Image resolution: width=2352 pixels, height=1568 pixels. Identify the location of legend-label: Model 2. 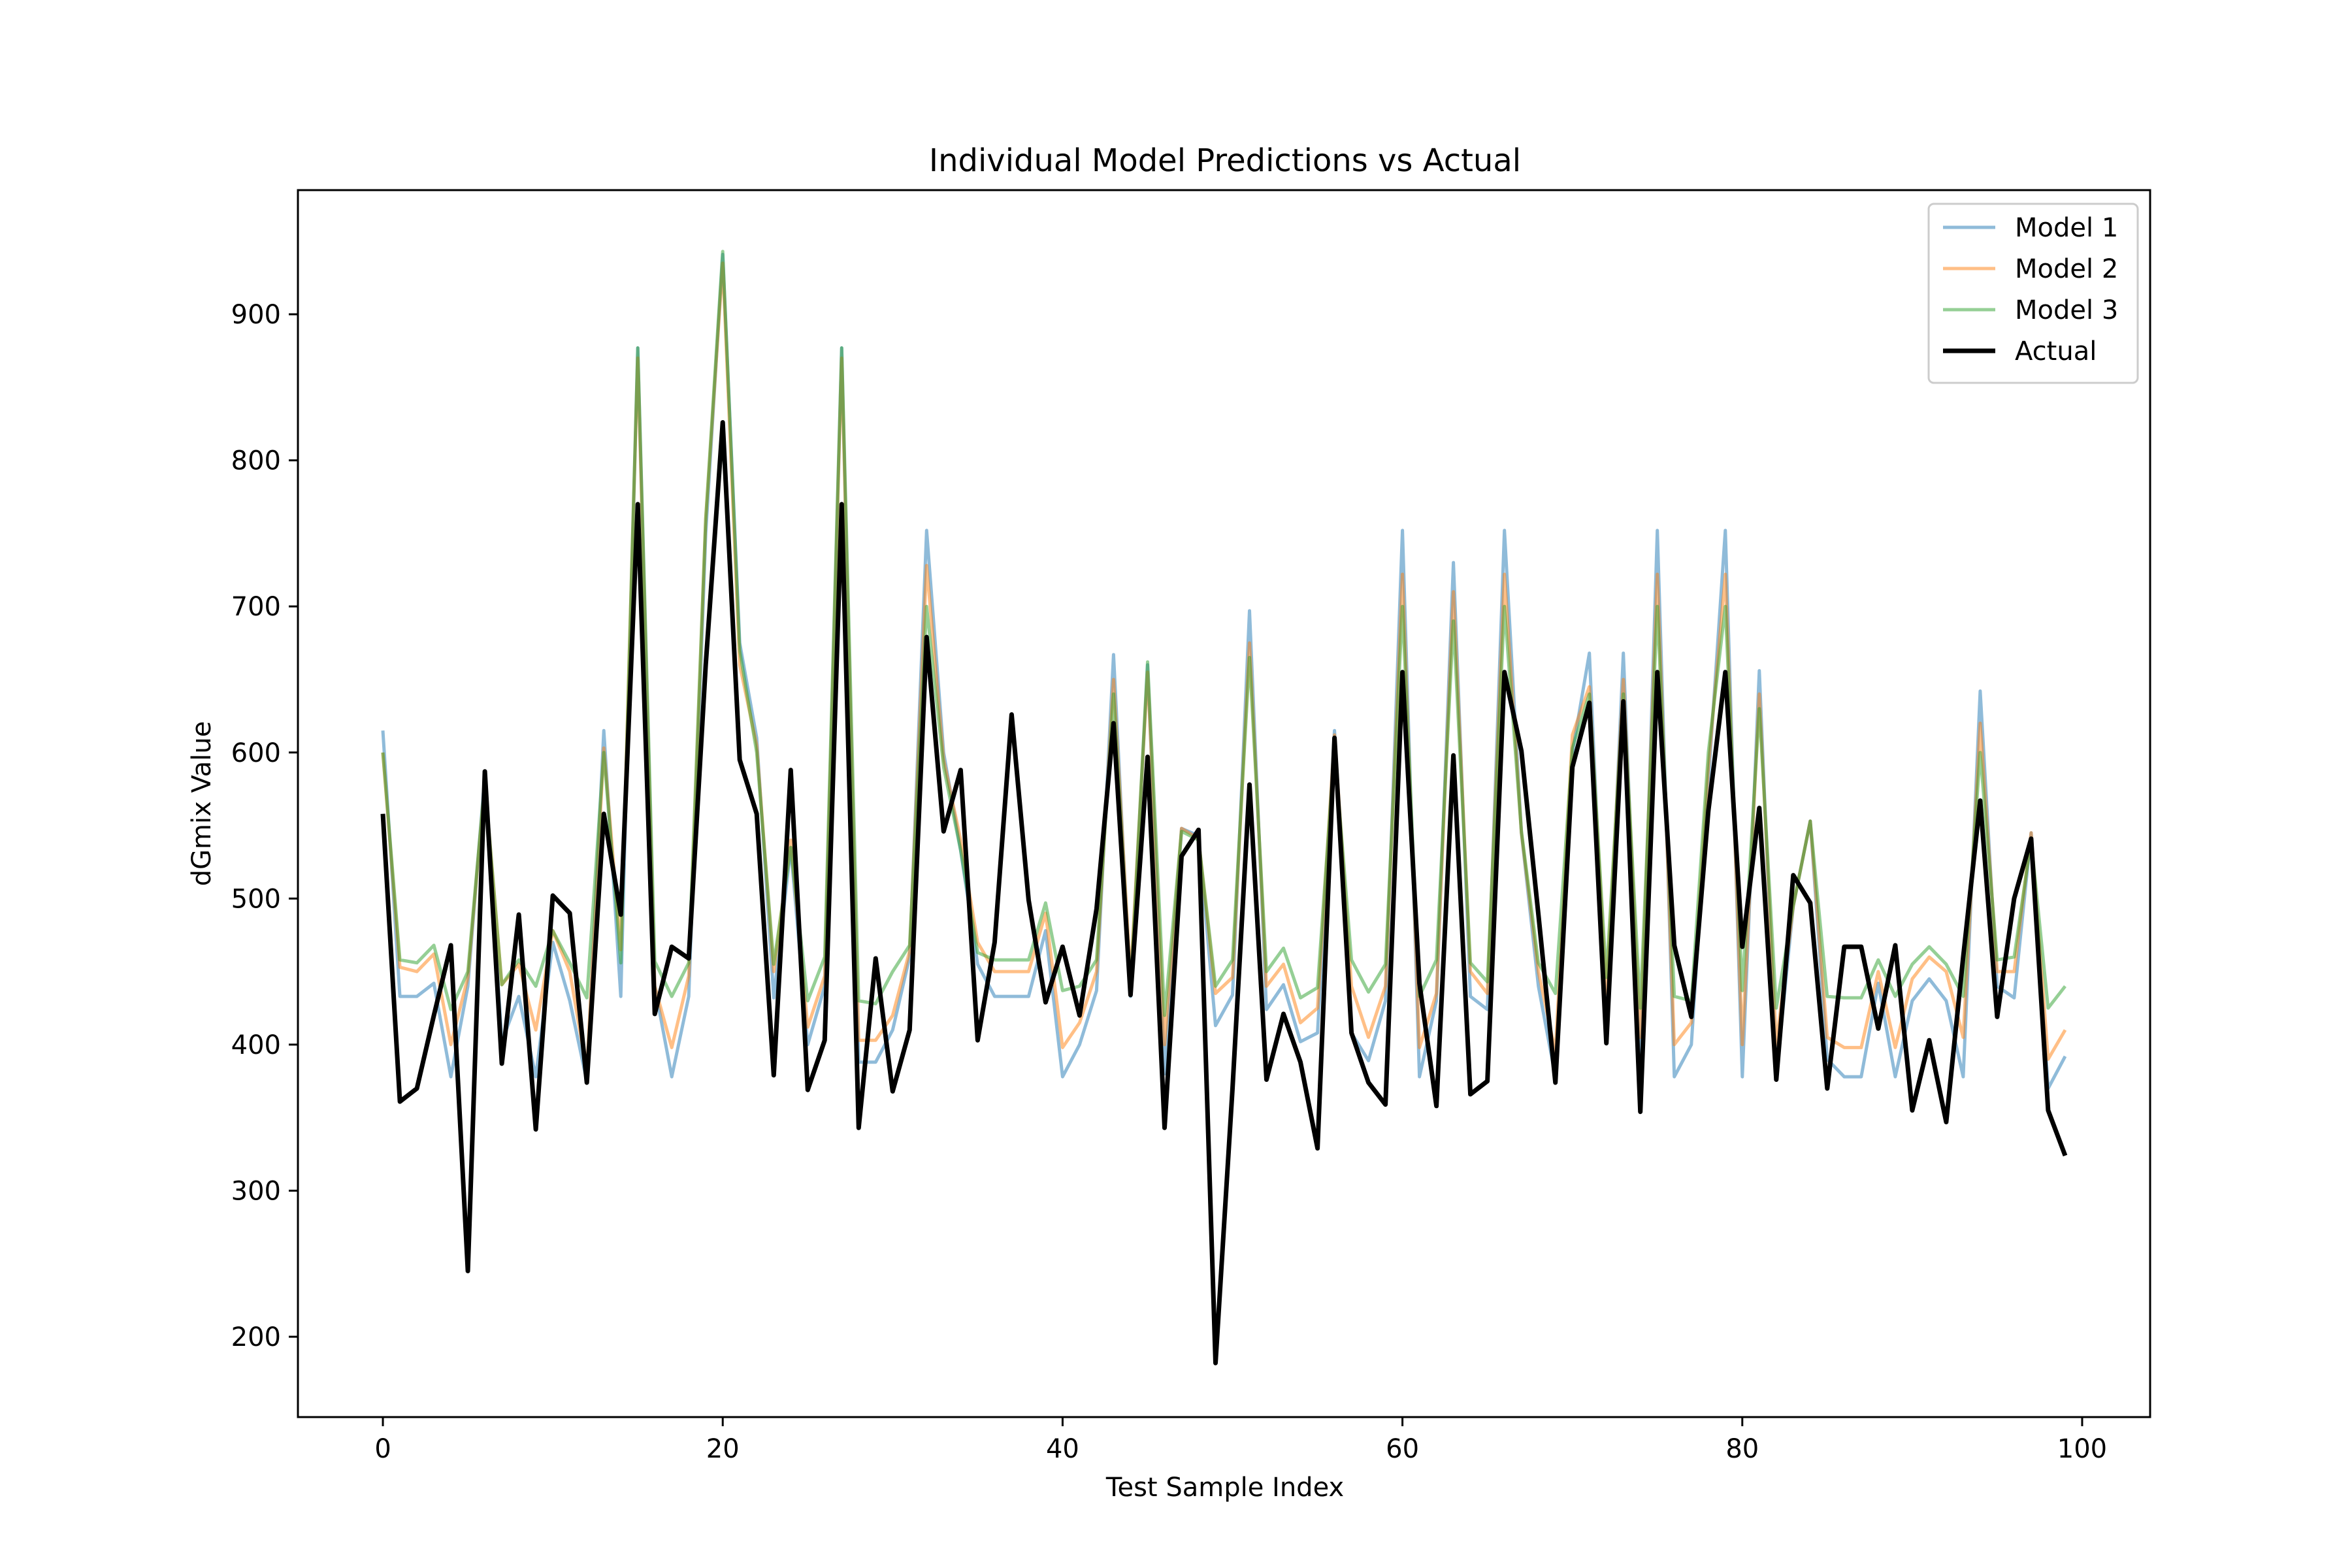
(2066, 269).